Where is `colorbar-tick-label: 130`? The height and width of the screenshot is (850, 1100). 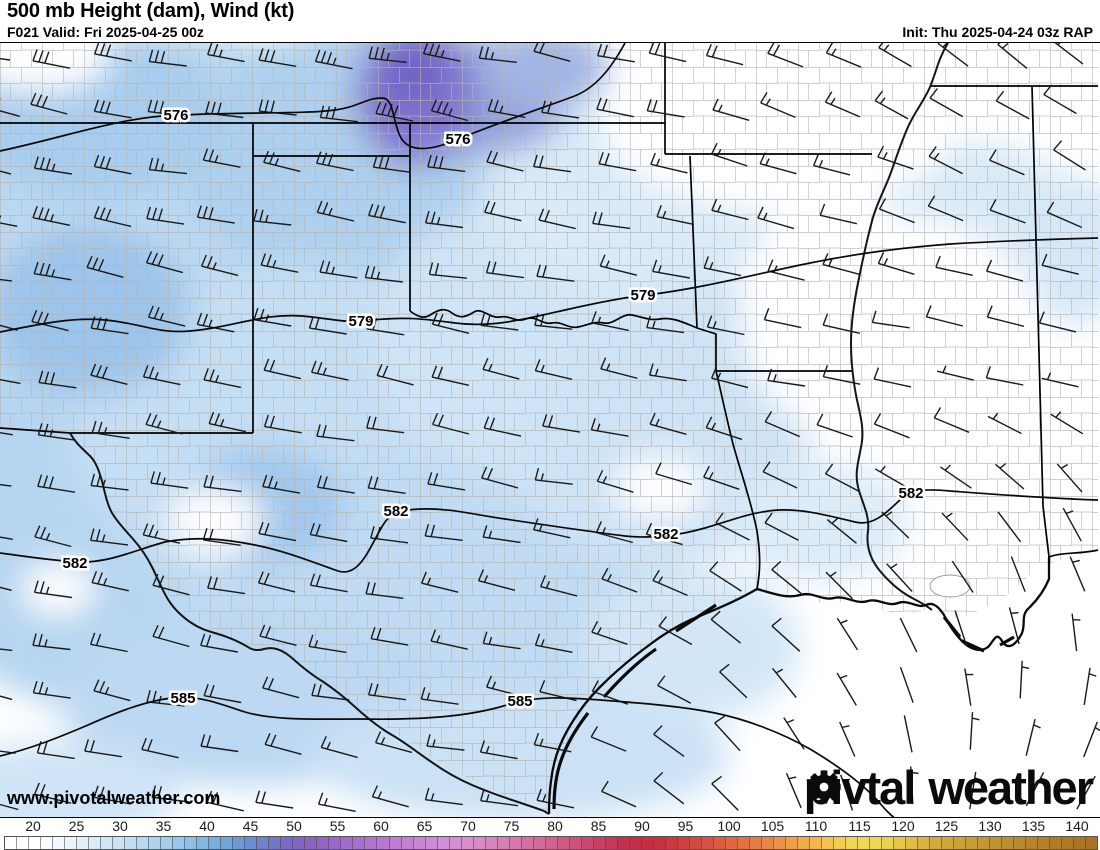
colorbar-tick-label: 130 is located at coordinates (990, 826).